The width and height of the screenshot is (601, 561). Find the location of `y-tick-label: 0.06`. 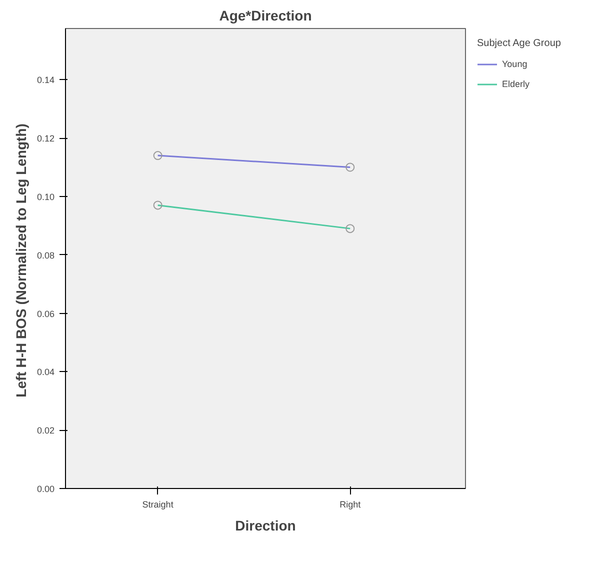

y-tick-label: 0.06 is located at coordinates (45, 313).